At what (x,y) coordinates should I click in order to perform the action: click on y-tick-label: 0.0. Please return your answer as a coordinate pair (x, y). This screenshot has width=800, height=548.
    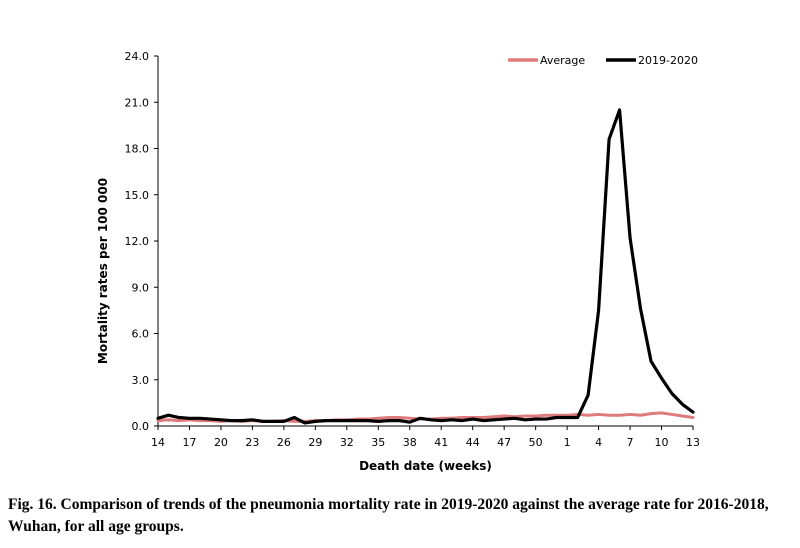
    Looking at the image, I should click on (141, 426).